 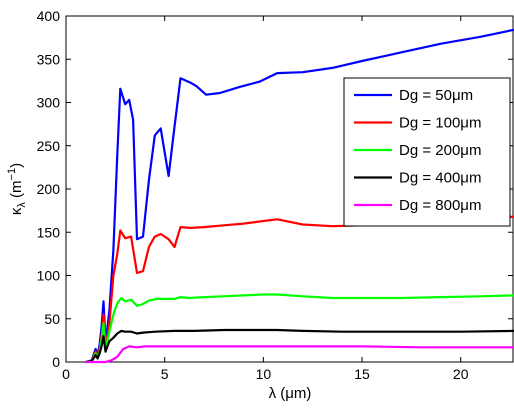 What do you see at coordinates (440, 178) in the screenshot?
I see `legend-label-4: Dg = 400μm` at bounding box center [440, 178].